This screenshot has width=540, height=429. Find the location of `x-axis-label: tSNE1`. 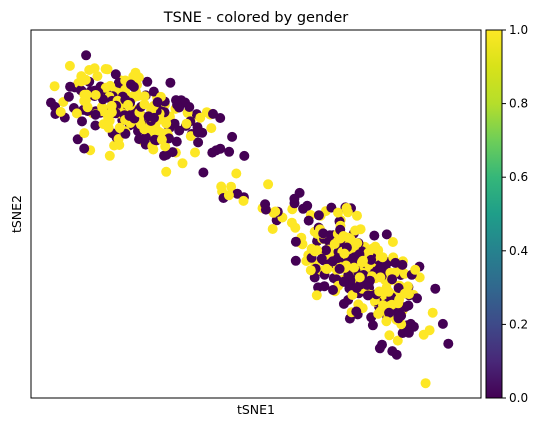

x-axis-label: tSNE1 is located at coordinates (256, 409).